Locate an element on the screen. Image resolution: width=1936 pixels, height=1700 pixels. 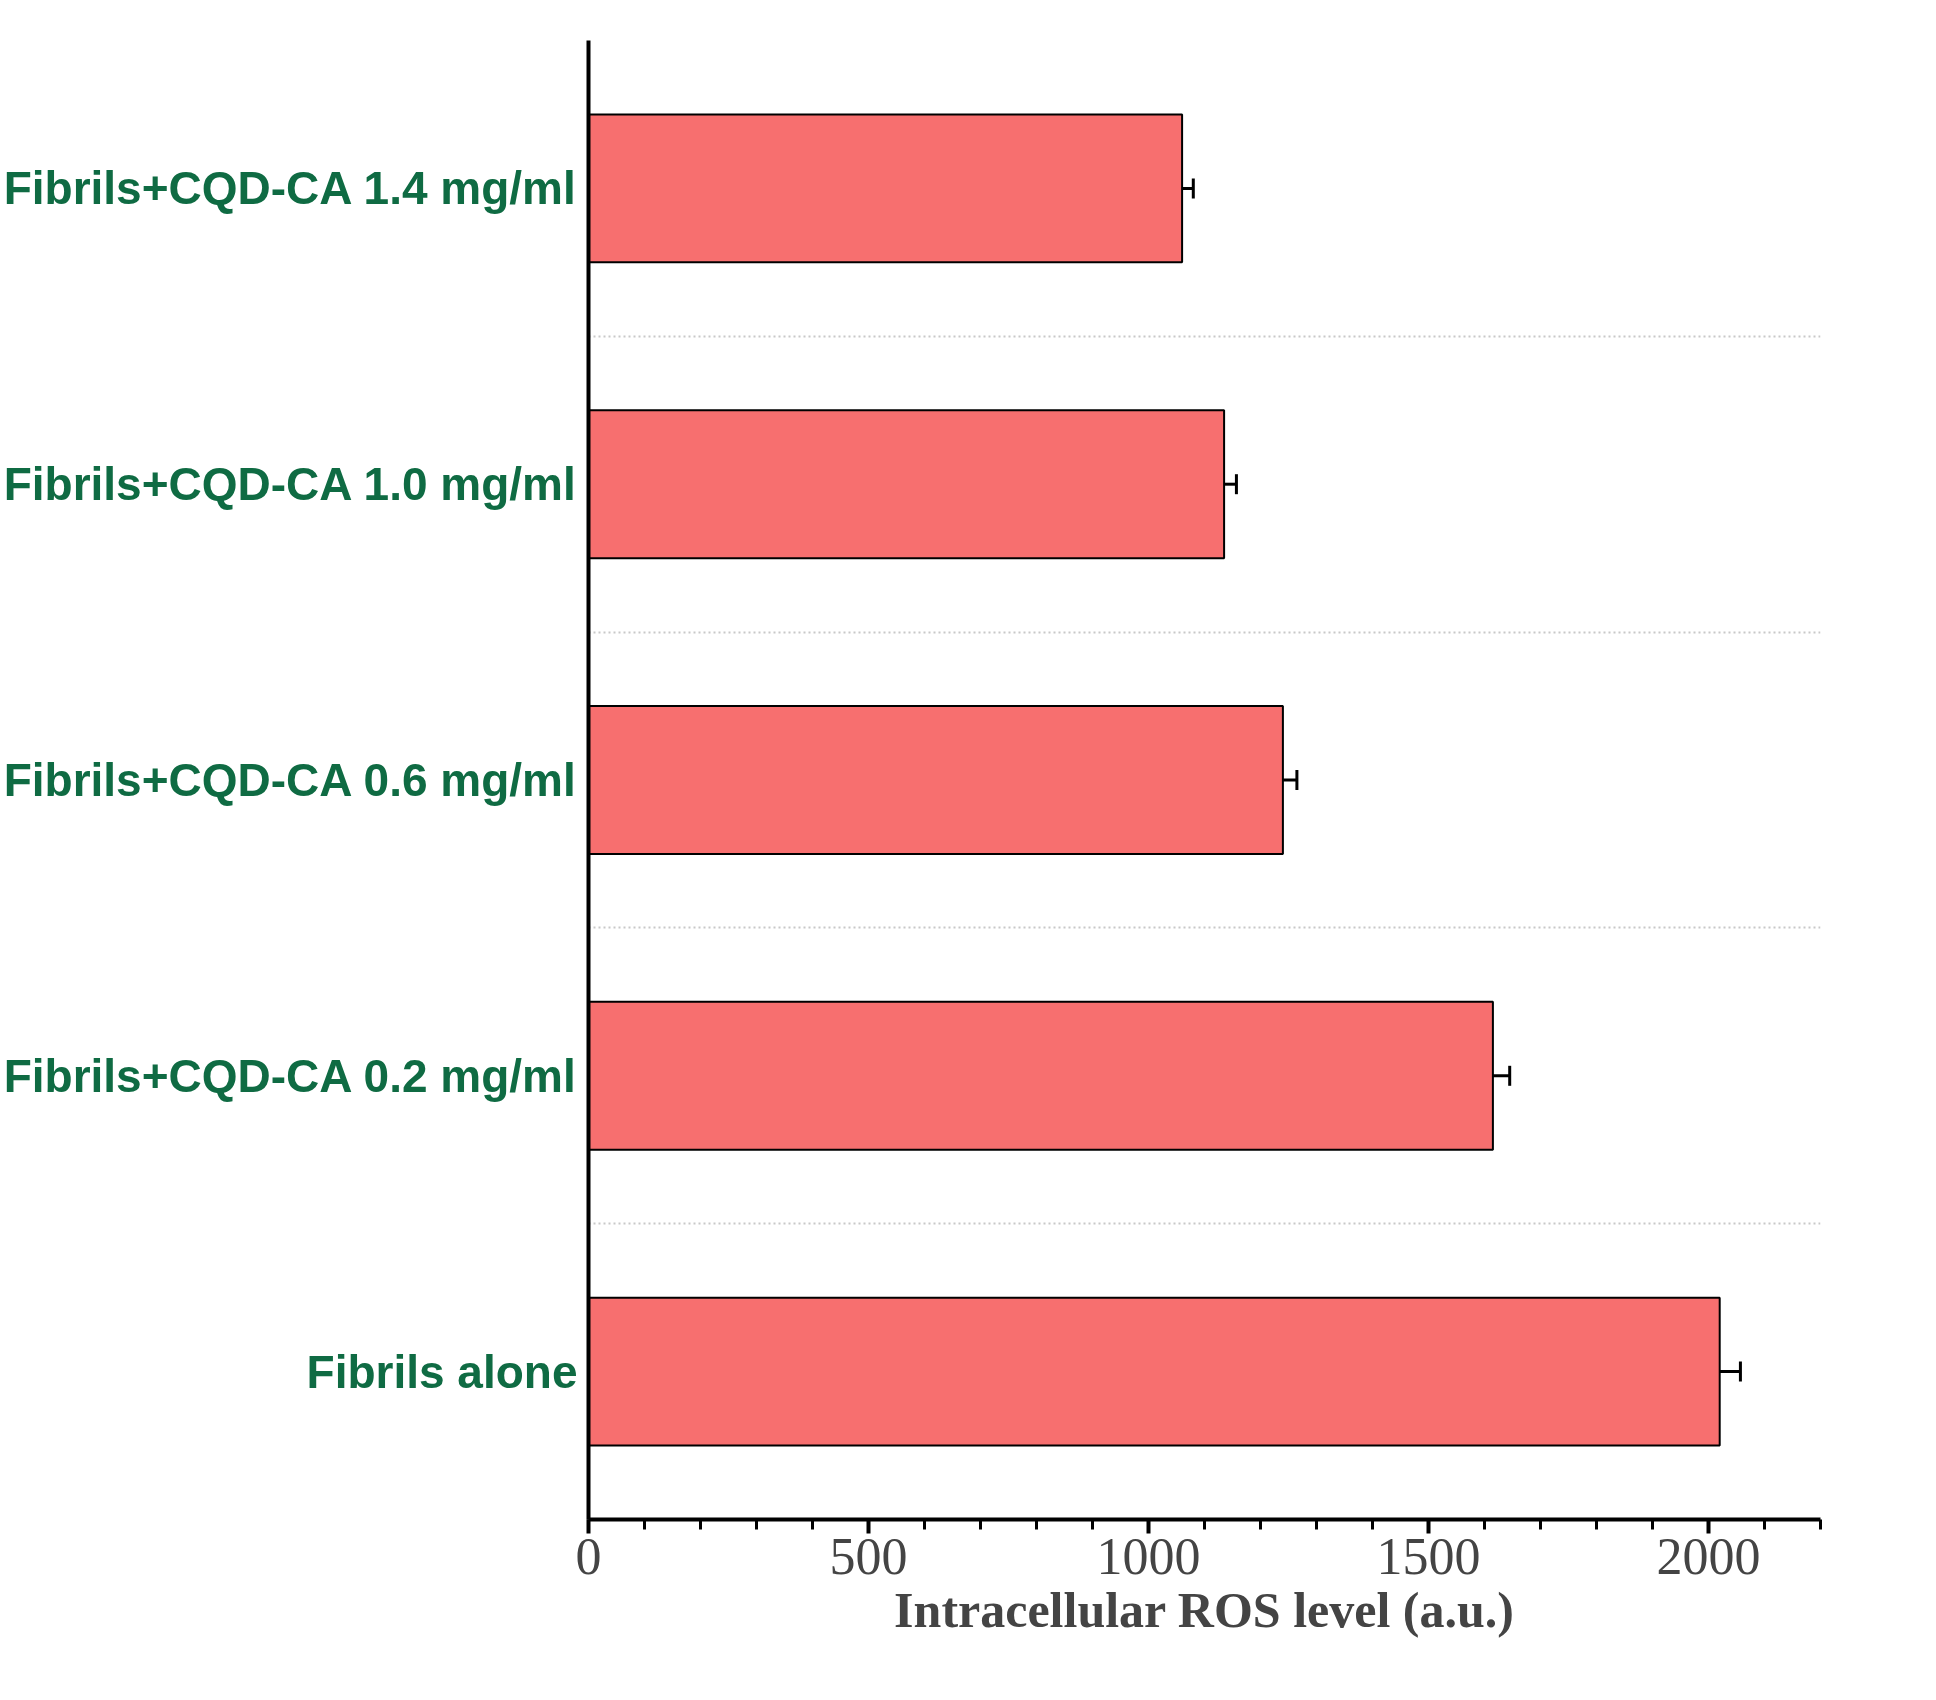
x-tick-label: 2000 is located at coordinates (1708, 1556).